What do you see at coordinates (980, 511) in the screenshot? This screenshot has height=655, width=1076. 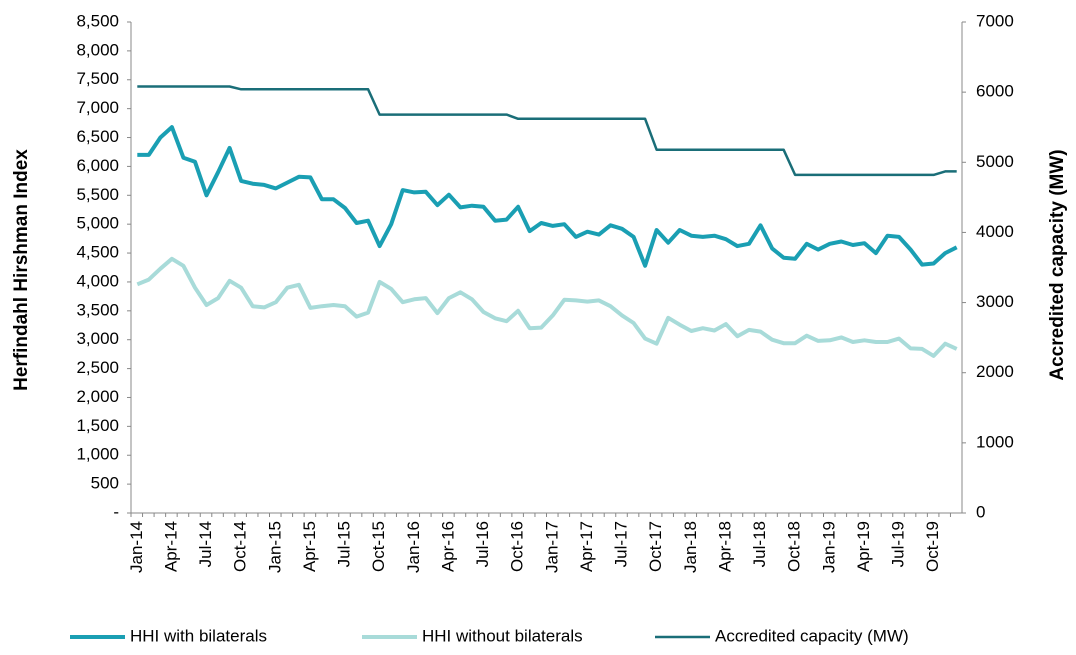 I see `y2-tick-label: 0` at bounding box center [980, 511].